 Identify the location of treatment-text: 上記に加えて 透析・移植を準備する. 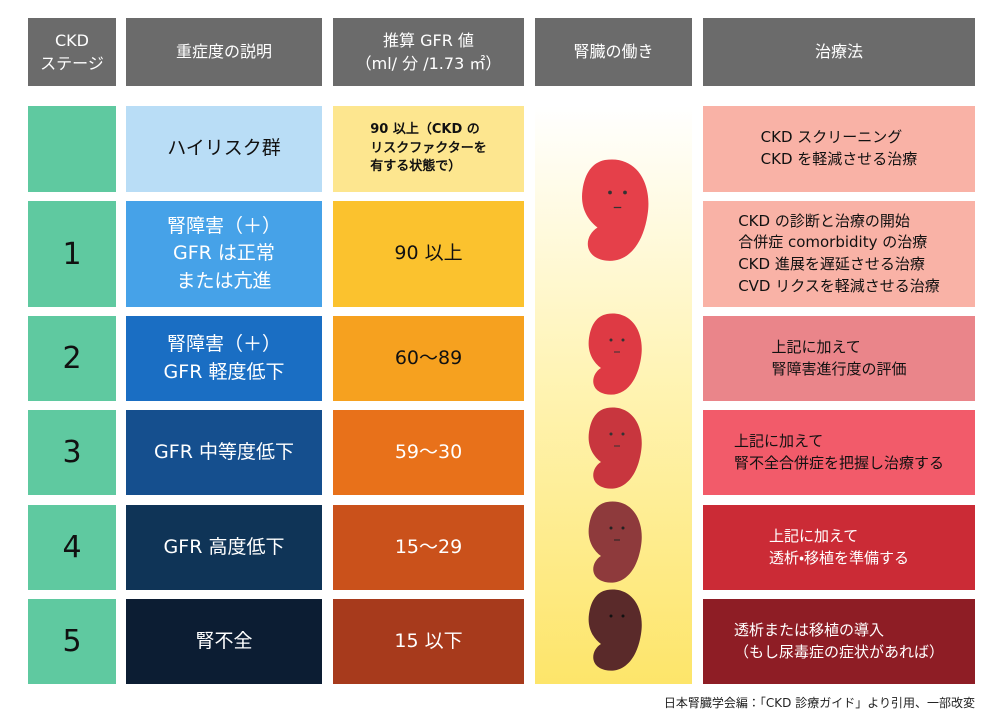
(839, 548).